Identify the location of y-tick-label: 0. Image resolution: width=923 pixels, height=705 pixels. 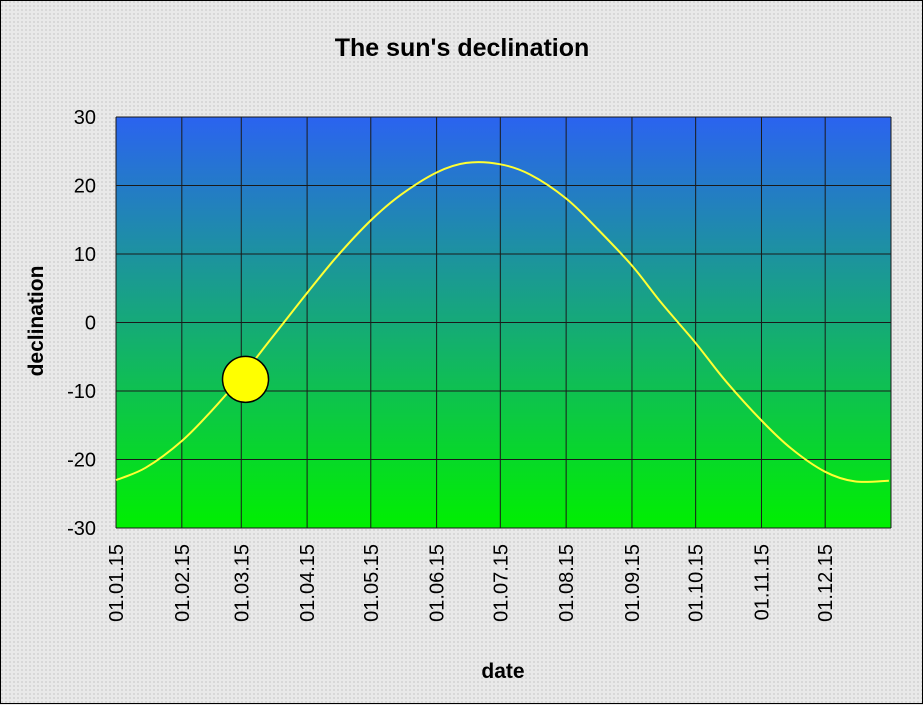
(90, 324).